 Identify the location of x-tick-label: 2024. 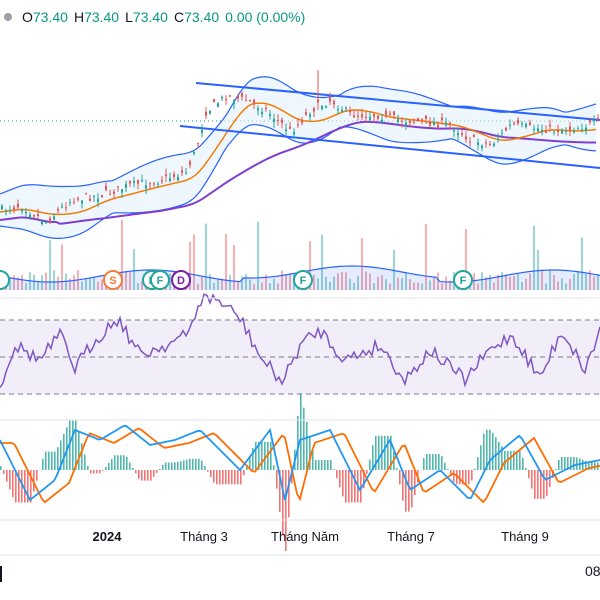
(108, 536).